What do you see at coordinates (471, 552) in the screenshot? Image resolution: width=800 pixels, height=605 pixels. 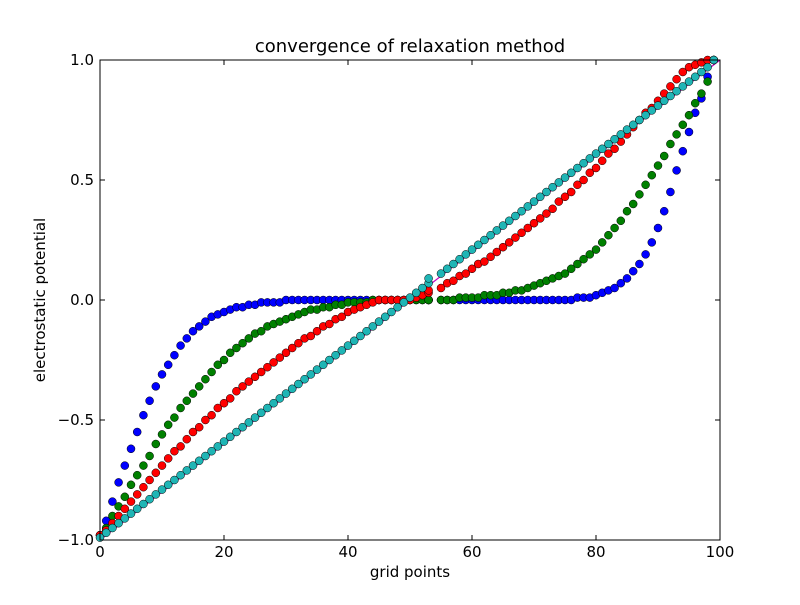 I see `x-tick-label: 60` at bounding box center [471, 552].